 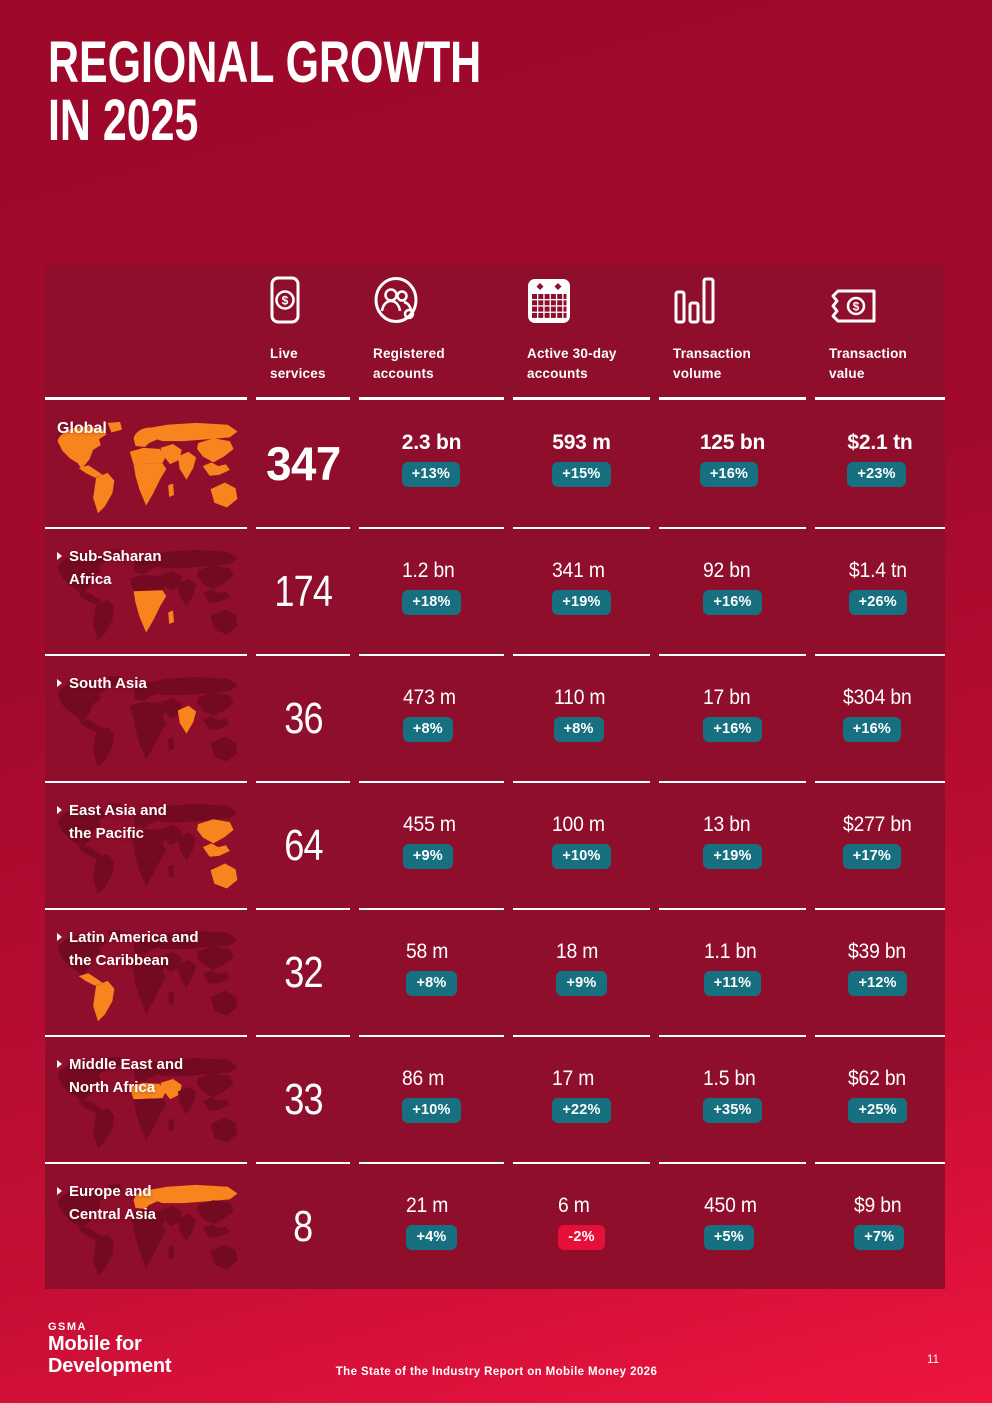 I want to click on gsma-wordmark: GSMA, so click(x=67, y=1327).